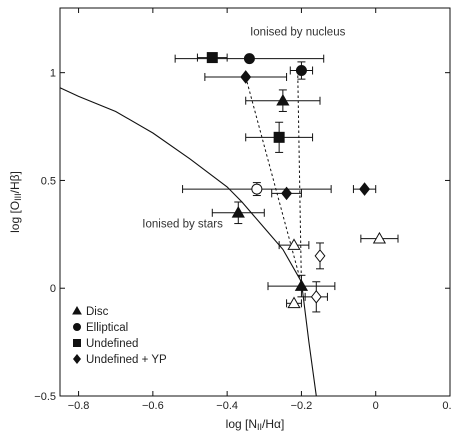  I want to click on y-tick-label: 1, so click(53, 74).